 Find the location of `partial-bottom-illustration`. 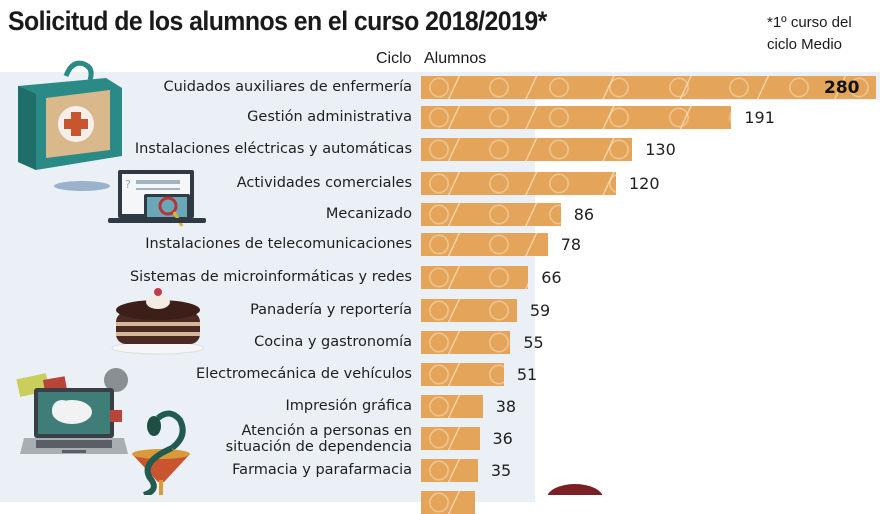

partial-bottom-illustration is located at coordinates (575, 489).